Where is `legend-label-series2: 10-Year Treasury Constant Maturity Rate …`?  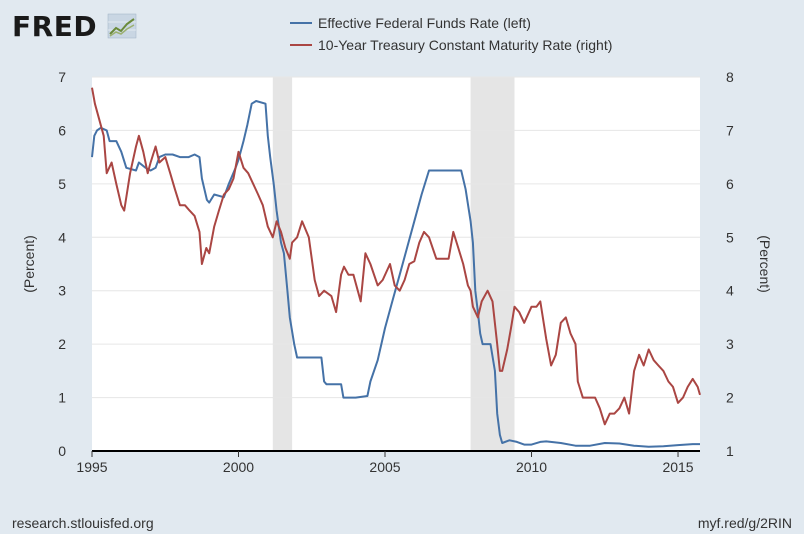 legend-label-series2: 10-Year Treasury Constant Maturity Rate … is located at coordinates (465, 45).